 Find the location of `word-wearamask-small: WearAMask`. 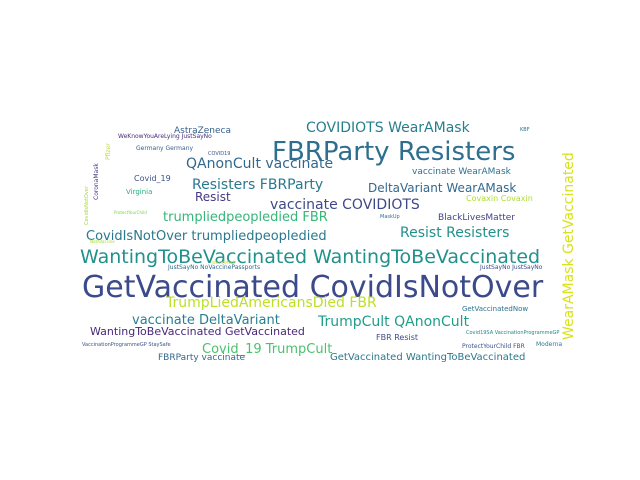

word-wearamask-small: WearAMask is located at coordinates (224, 262).